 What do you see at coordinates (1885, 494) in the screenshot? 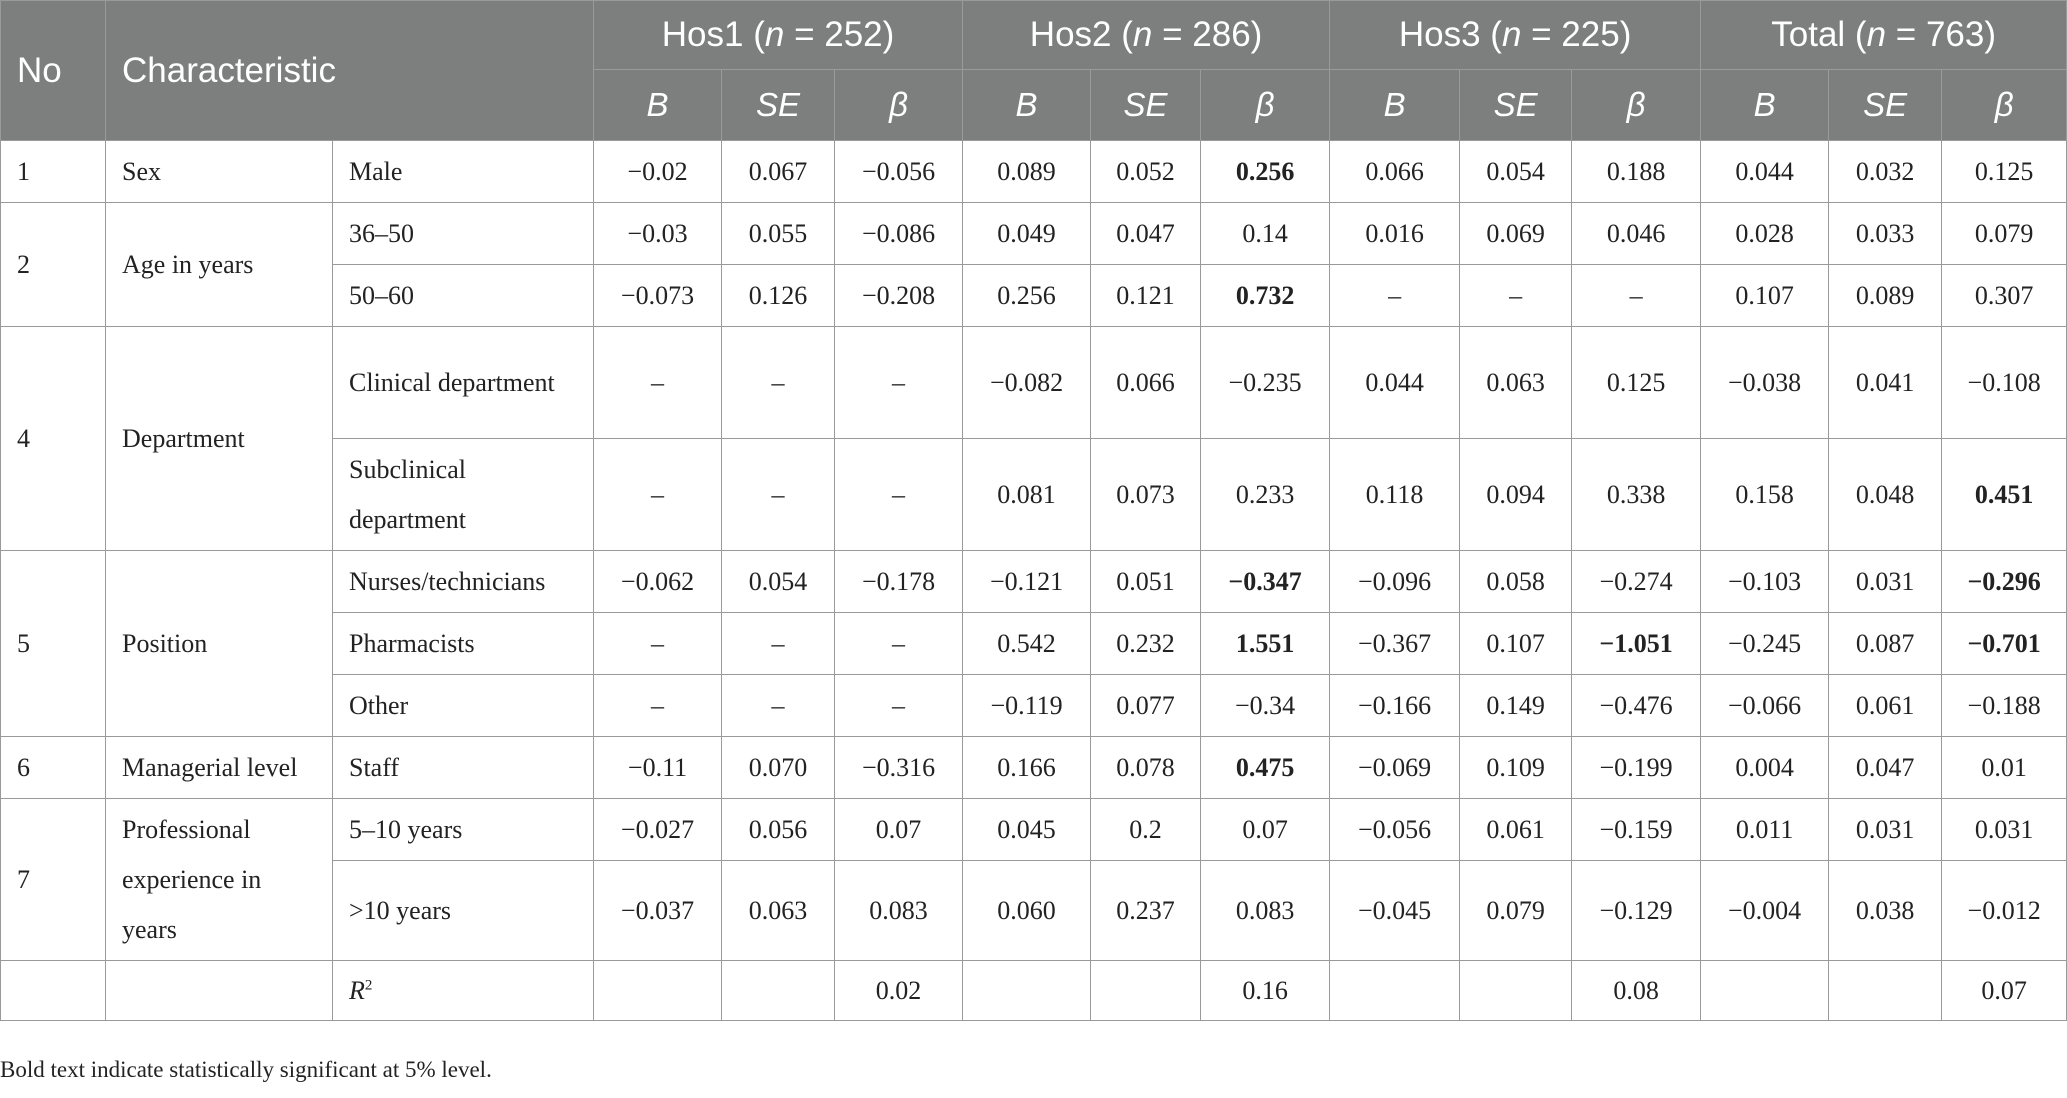
I see `cell-value: 0.048` at bounding box center [1885, 494].